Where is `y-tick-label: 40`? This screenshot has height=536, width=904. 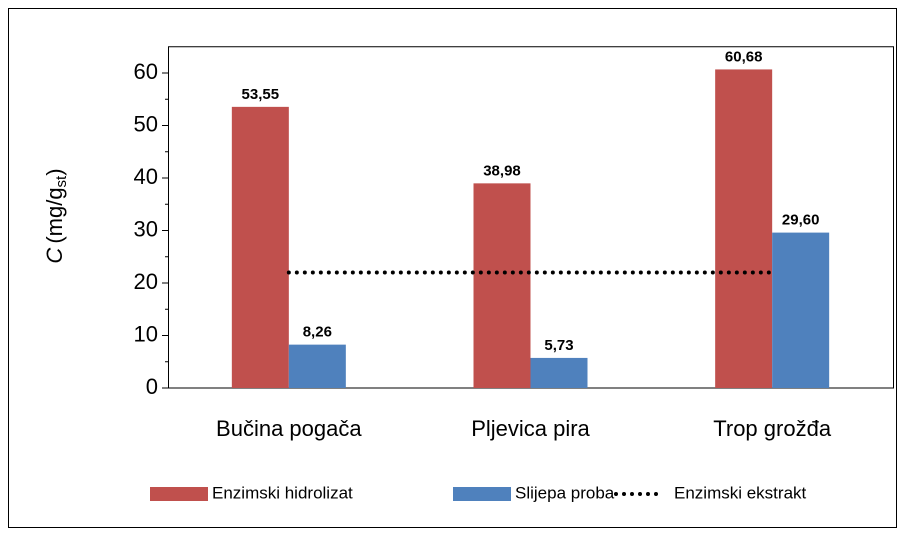
y-tick-label: 40 is located at coordinates (146, 176).